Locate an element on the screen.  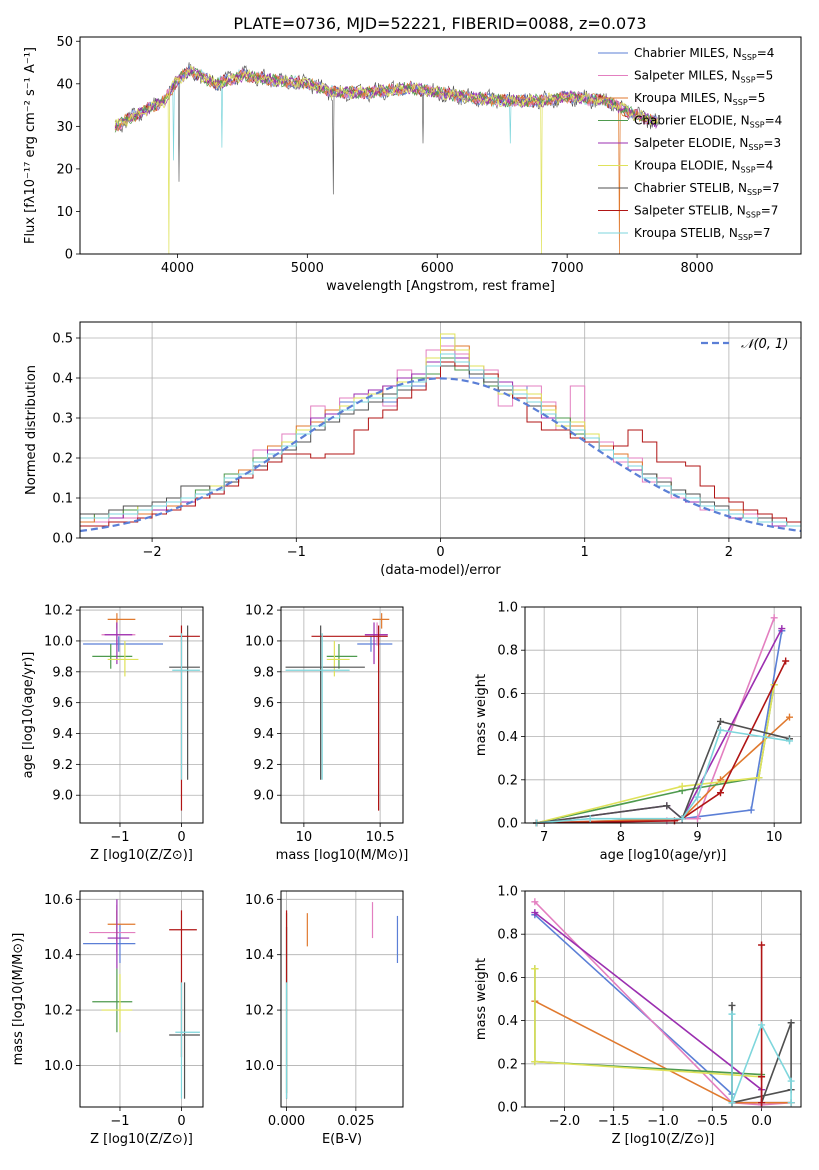
mass-vs-z-frame is located at coordinates (141, 999).